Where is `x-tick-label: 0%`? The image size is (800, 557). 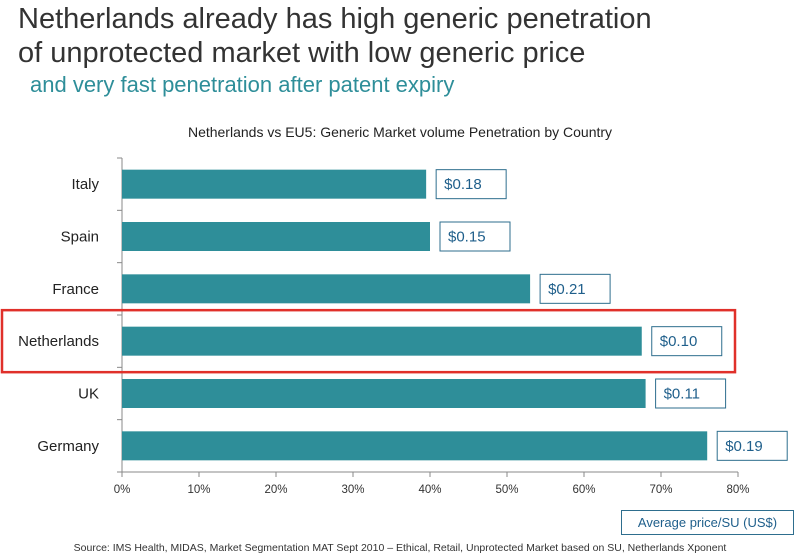 x-tick-label: 0% is located at coordinates (122, 490).